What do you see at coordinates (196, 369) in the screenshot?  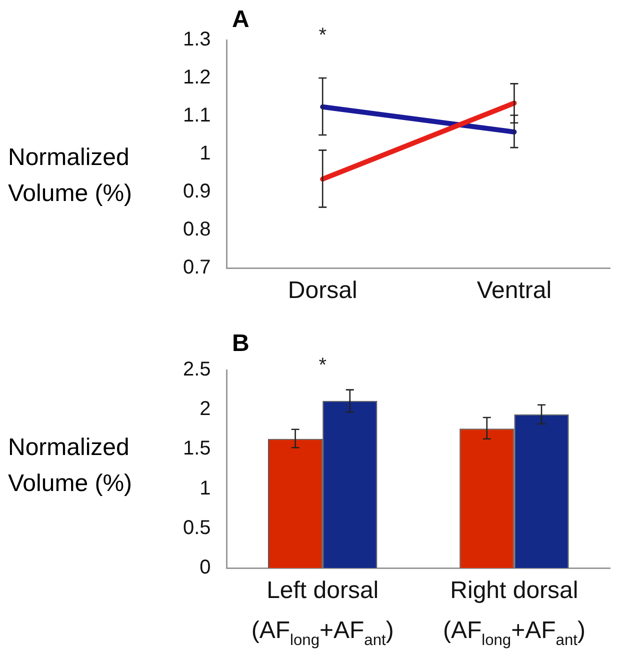 I see `y-tick-label: 2.5` at bounding box center [196, 369].